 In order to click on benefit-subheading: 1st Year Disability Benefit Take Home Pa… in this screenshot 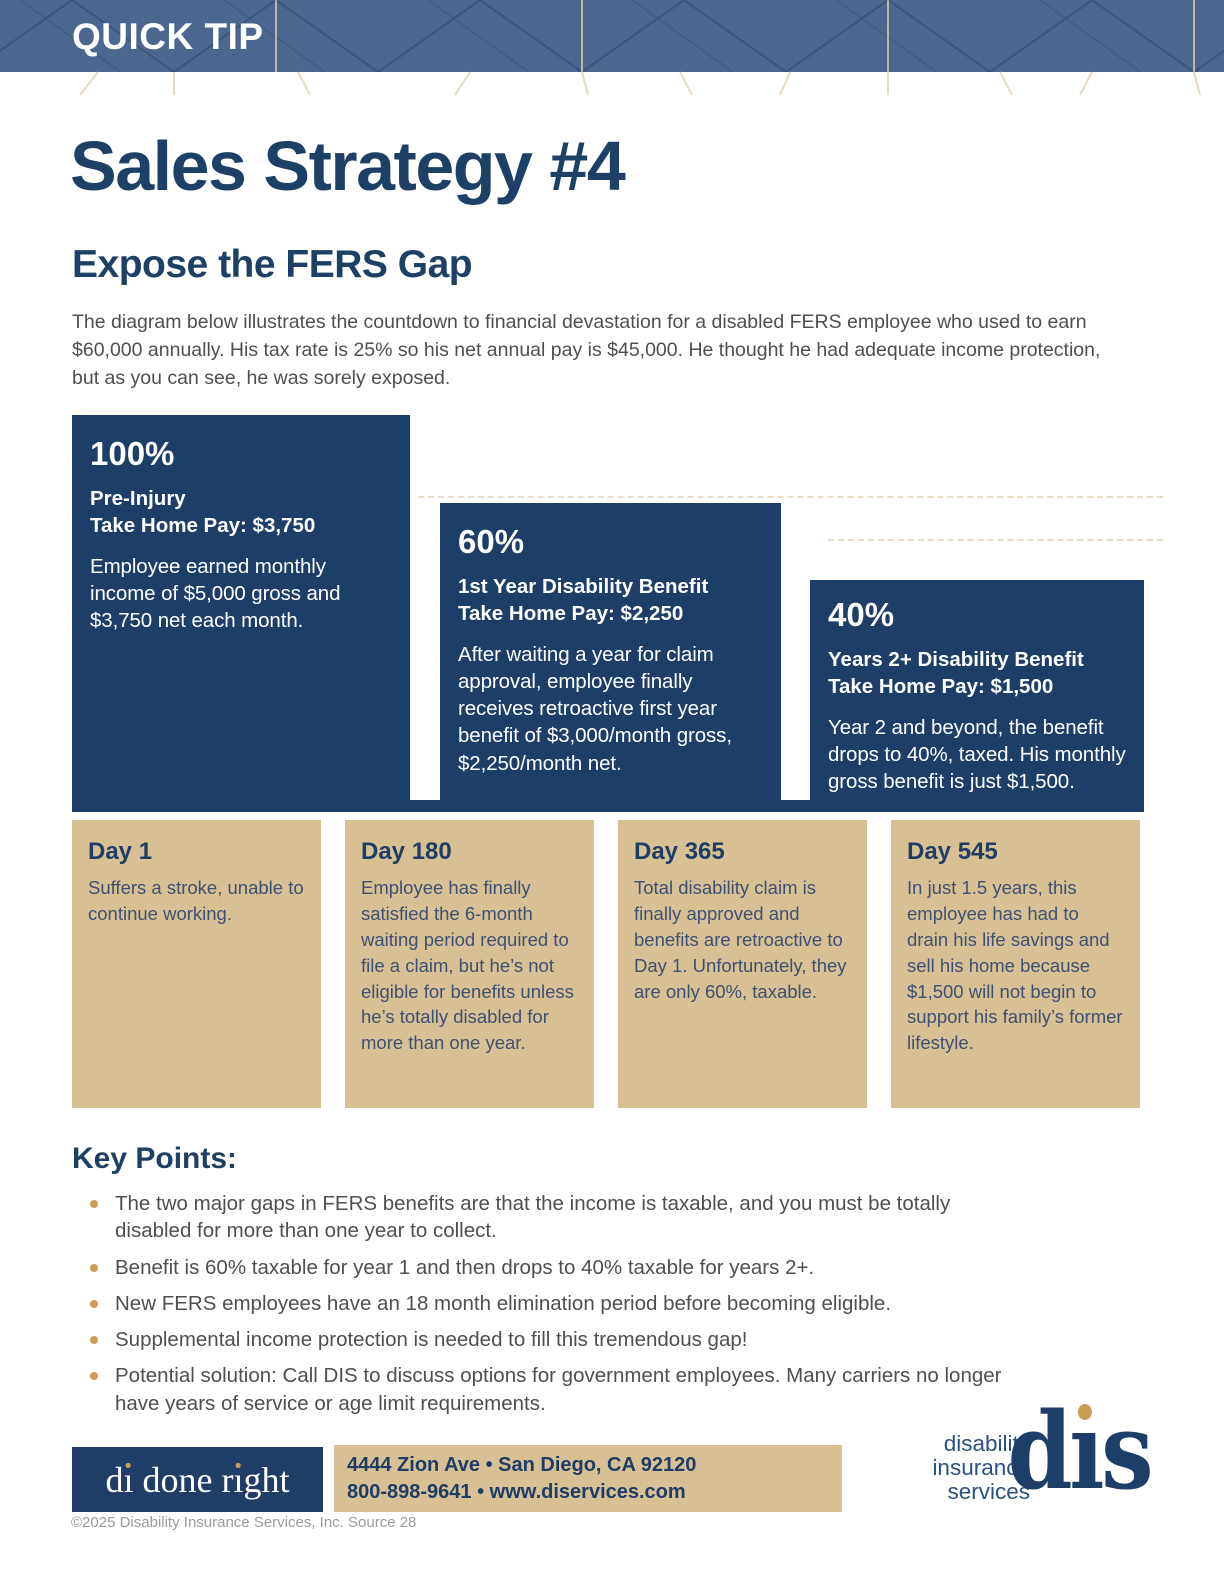, I will do `click(583, 600)`.